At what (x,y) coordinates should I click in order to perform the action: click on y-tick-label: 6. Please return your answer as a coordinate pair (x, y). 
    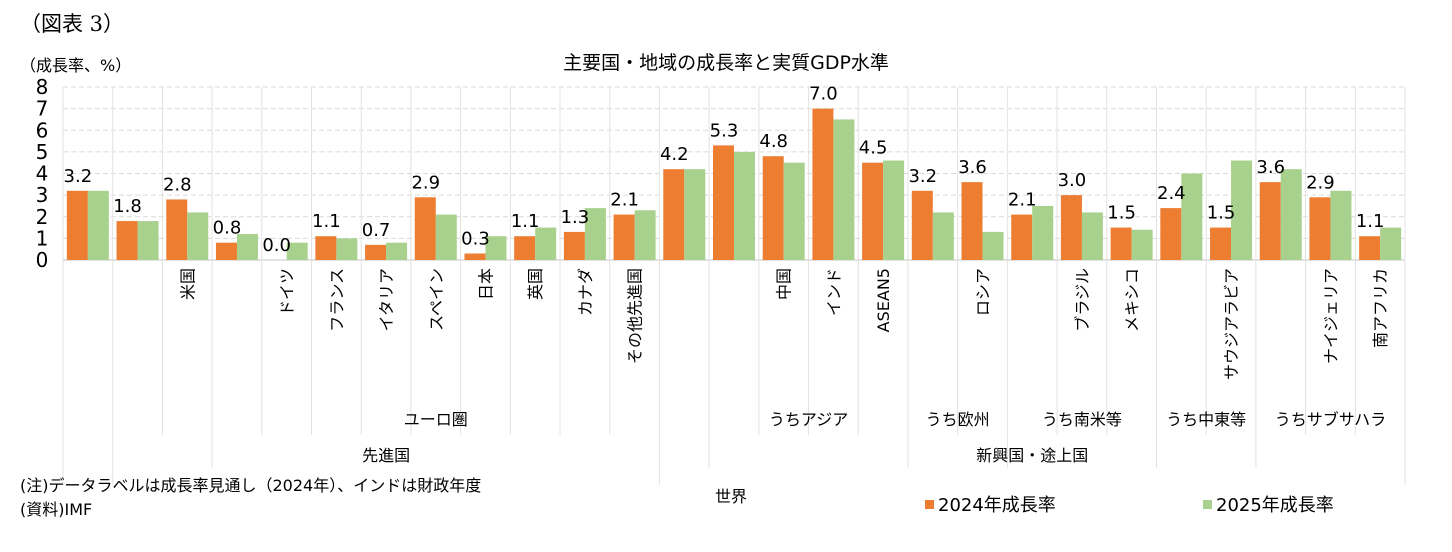
    Looking at the image, I should click on (42, 130).